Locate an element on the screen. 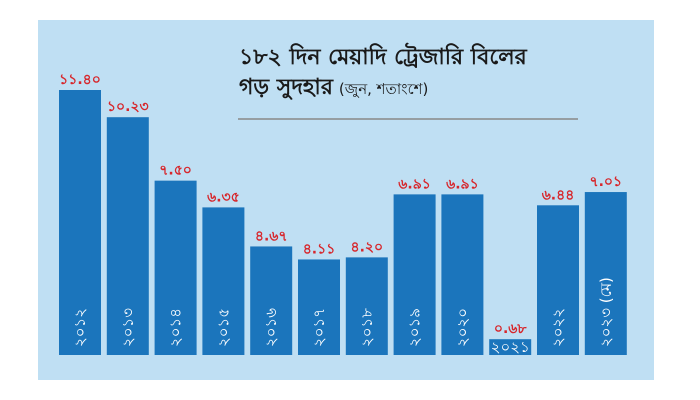 The width and height of the screenshot is (700, 400). value-label-8: ৬.৯১ is located at coordinates (414, 184).